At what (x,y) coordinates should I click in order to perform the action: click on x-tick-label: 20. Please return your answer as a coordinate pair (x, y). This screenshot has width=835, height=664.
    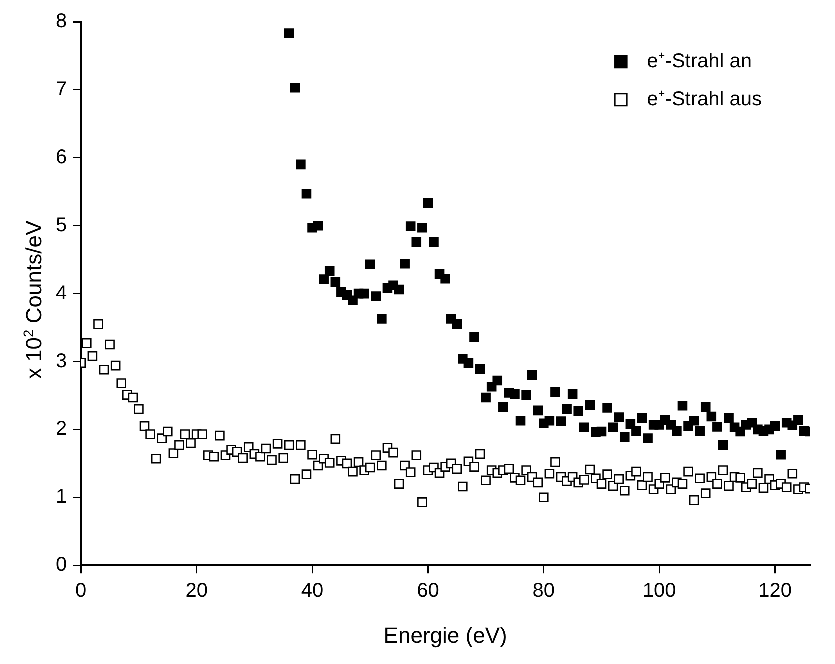
    Looking at the image, I should click on (197, 591).